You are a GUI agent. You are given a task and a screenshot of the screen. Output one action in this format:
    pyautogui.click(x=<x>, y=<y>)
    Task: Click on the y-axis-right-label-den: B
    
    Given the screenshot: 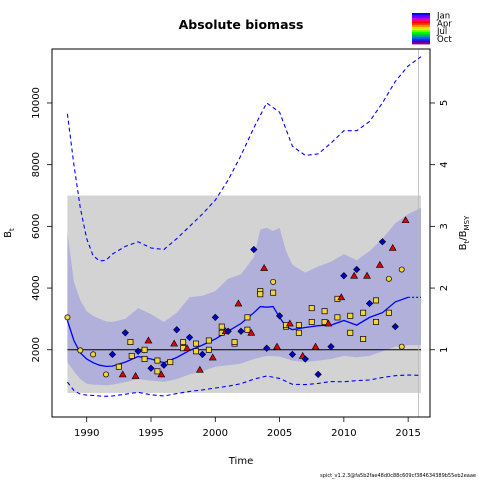 What is the action you would take?
    pyautogui.click(x=463, y=233)
    